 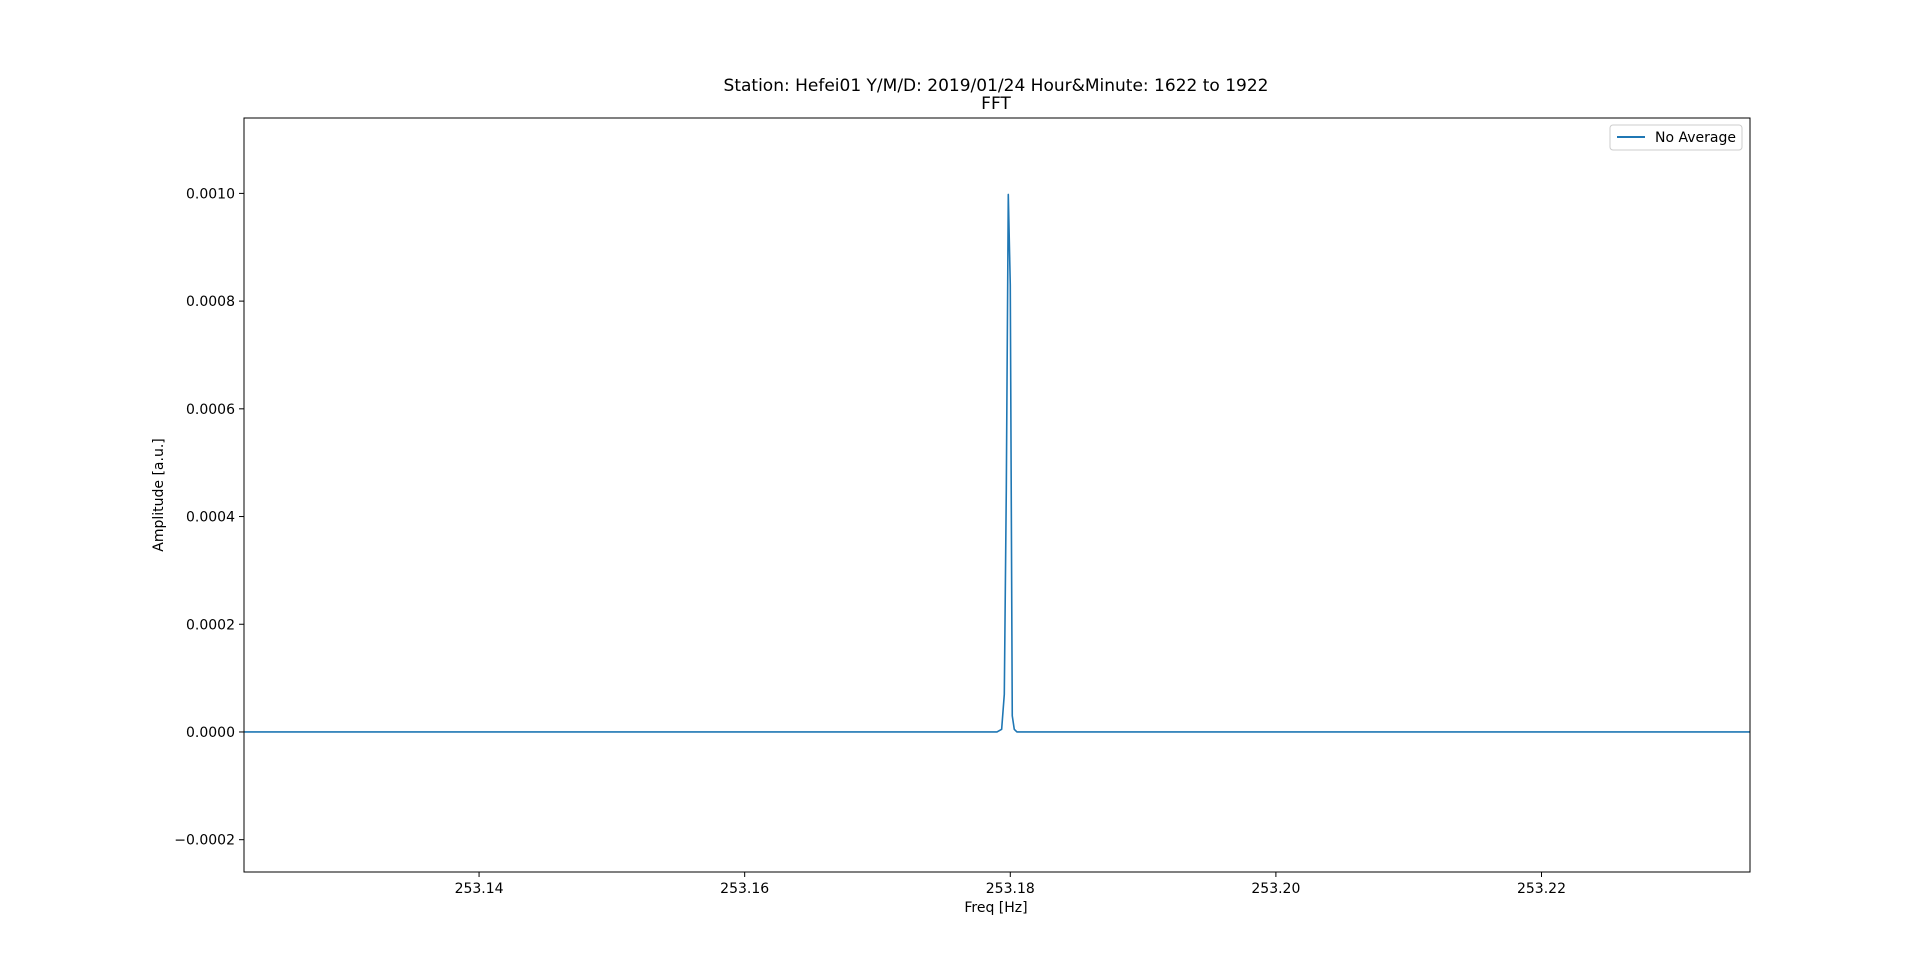 I want to click on y-tick-label: 0.0004, so click(x=210, y=518).